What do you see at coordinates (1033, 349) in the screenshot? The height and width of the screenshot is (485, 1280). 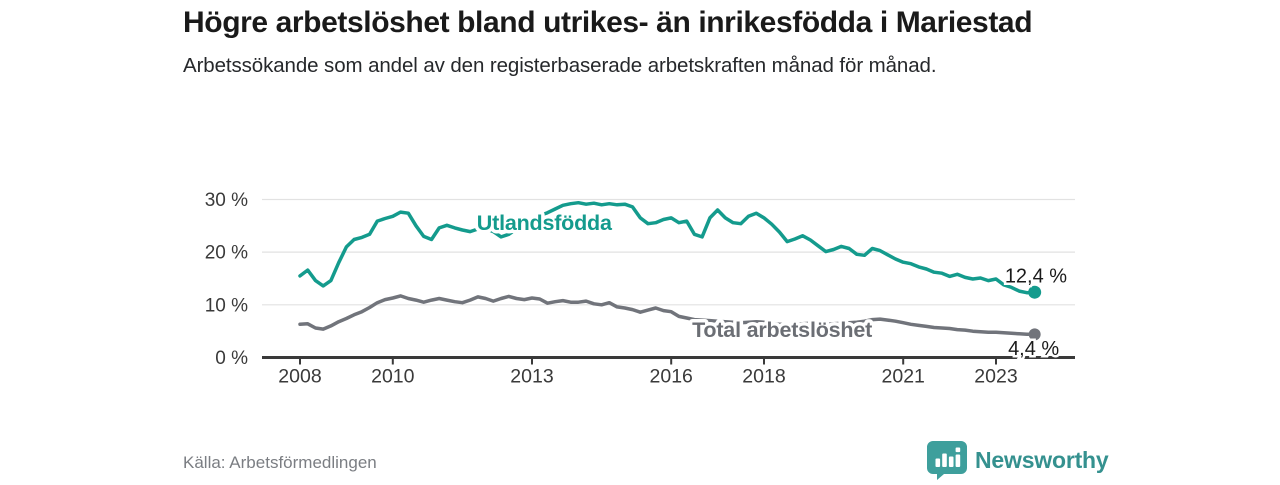 I see `end-value-label: 4,4 %` at bounding box center [1033, 349].